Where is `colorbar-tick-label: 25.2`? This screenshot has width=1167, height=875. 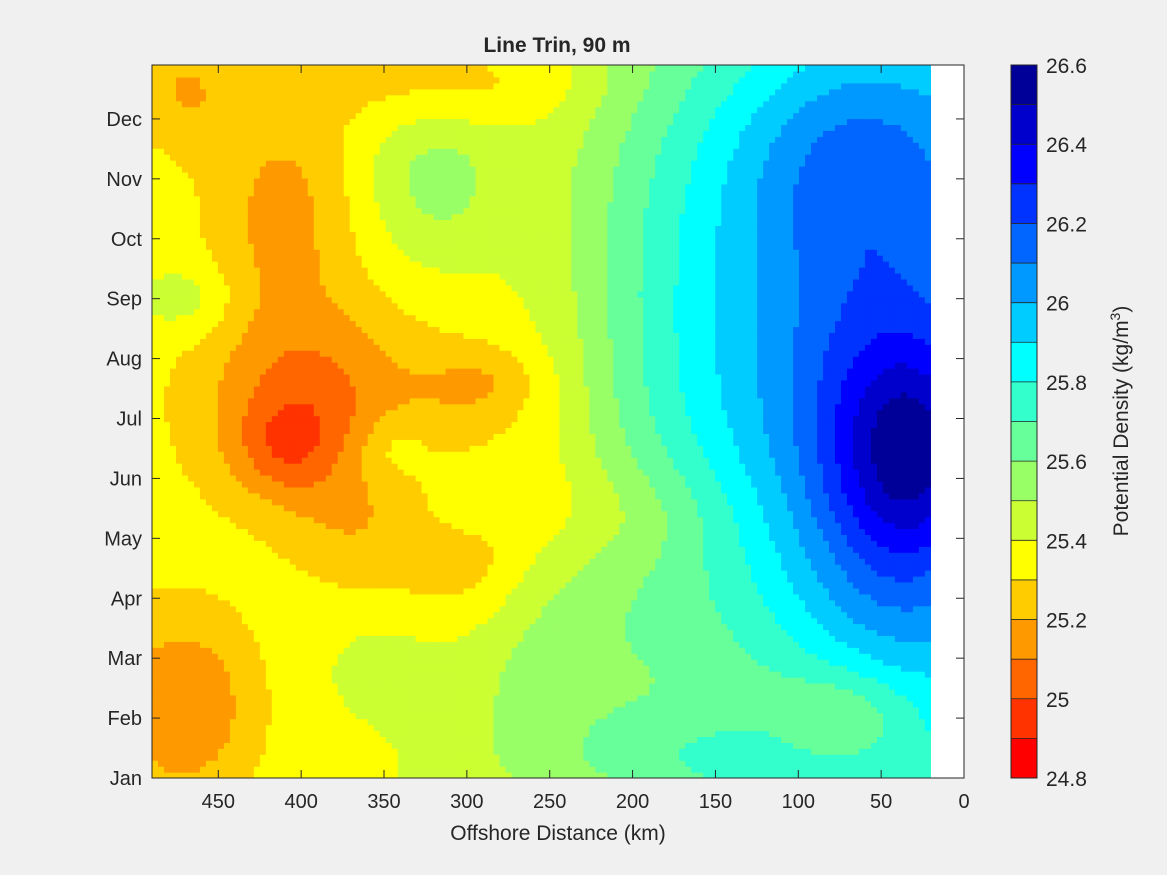 colorbar-tick-label: 25.2 is located at coordinates (1066, 621).